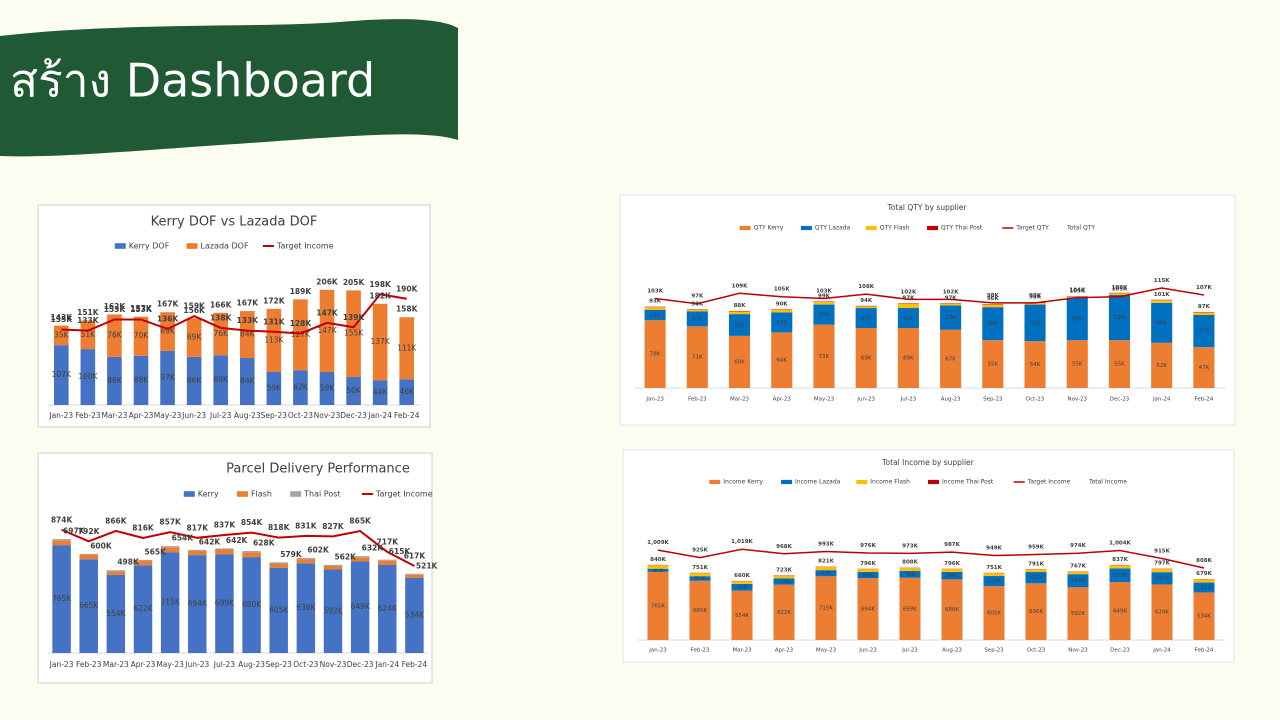 This screenshot has height=720, width=1280. Describe the element at coordinates (784, 651) in the screenshot. I see `x-tick-label: Apr-23` at that location.